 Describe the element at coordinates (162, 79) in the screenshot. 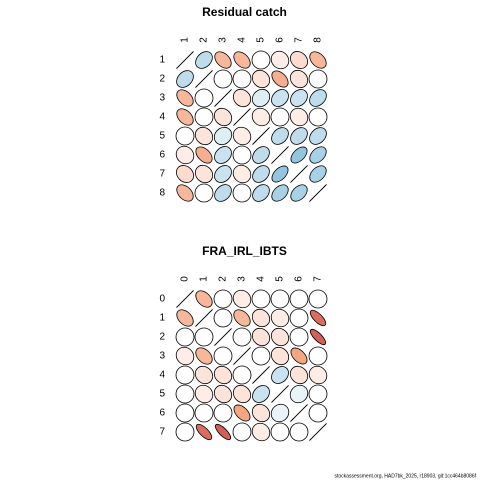

I see `row-label: 2` at that location.